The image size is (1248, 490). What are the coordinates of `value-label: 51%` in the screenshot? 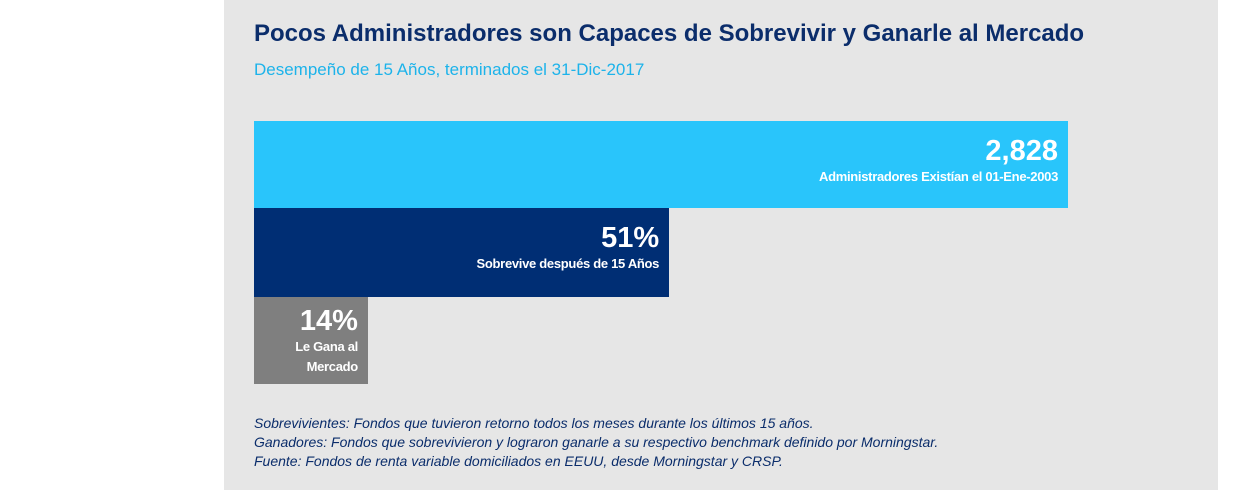 It's located at (630, 238).